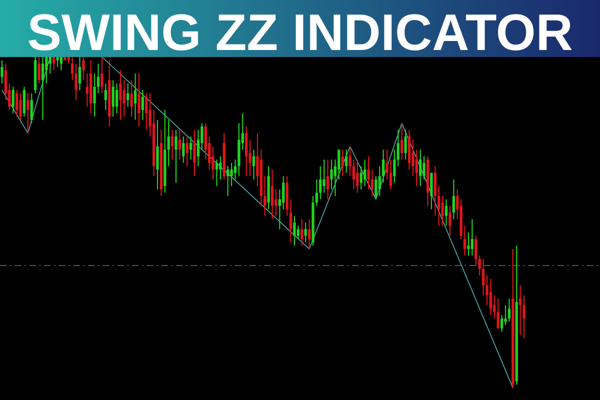 This screenshot has height=400, width=600. What do you see at coordinates (300, 32) in the screenshot?
I see `chart-title: SWING ZZ INDICATOR` at bounding box center [300, 32].